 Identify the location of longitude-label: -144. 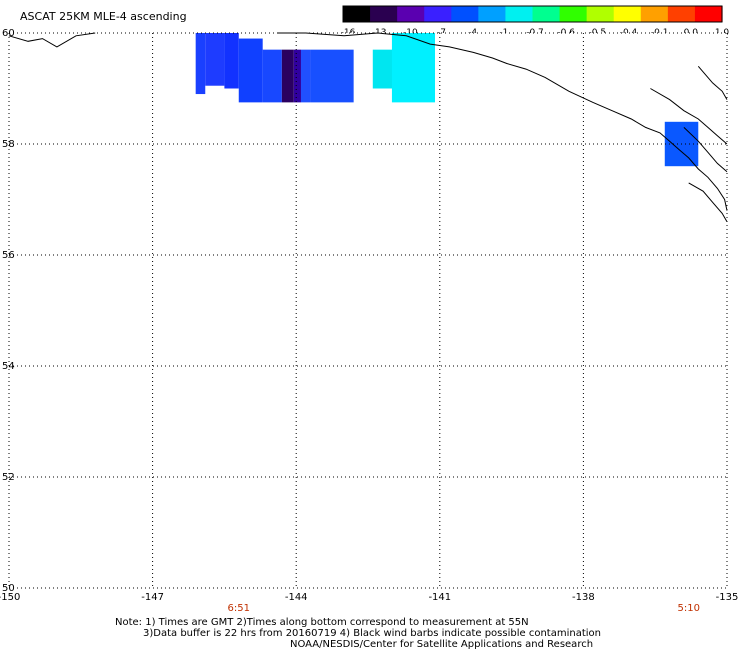
(296, 597).